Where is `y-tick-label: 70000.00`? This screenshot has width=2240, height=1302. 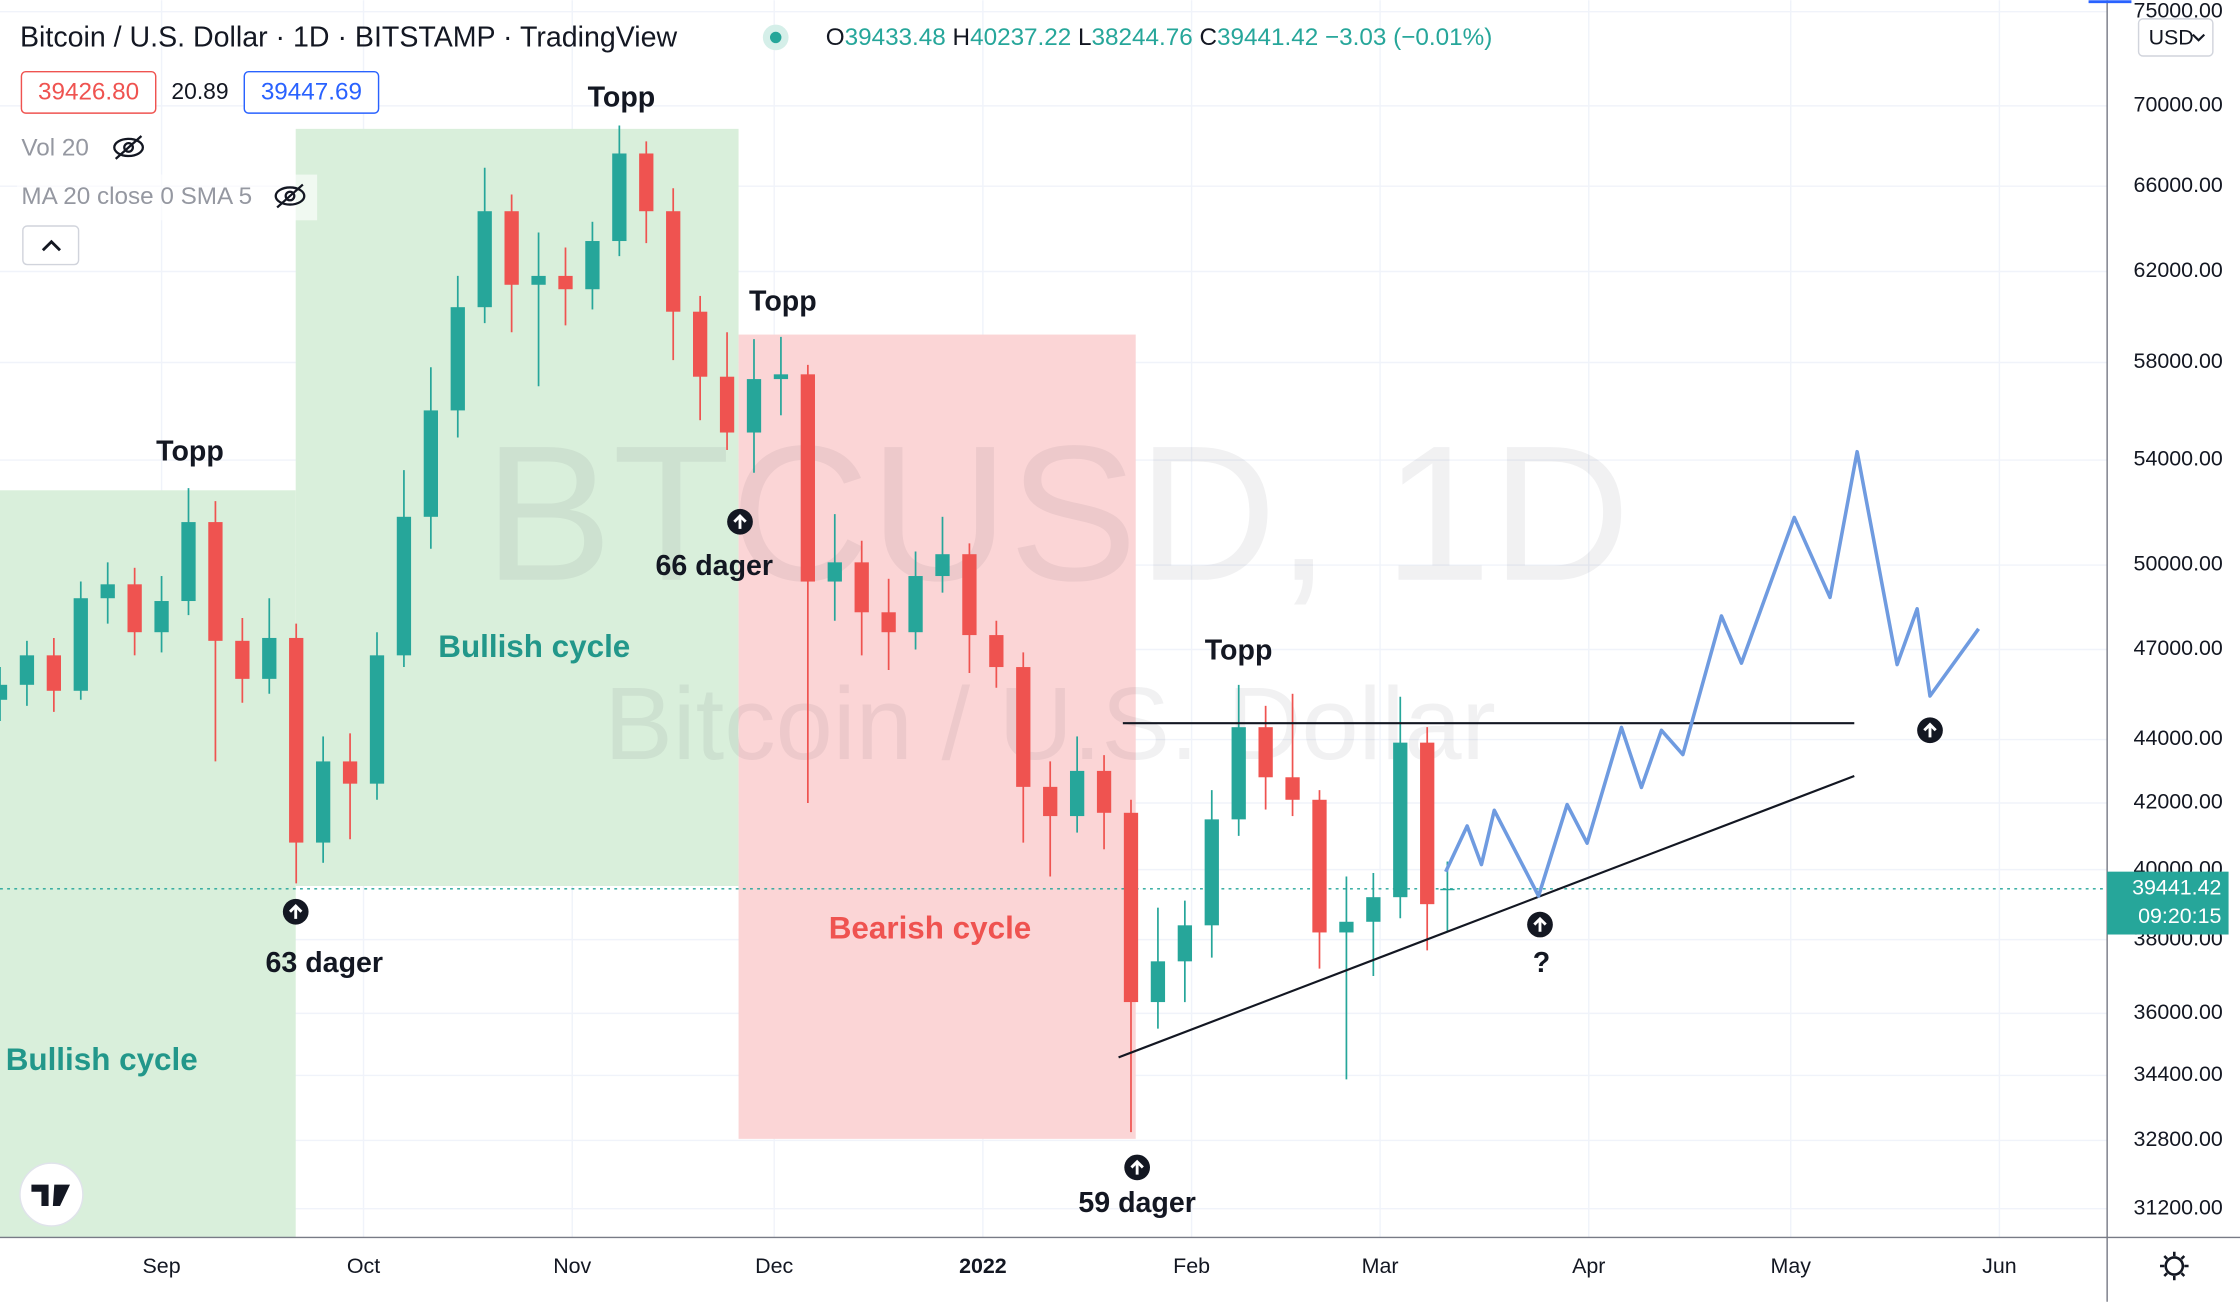 y-tick-label: 70000.00 is located at coordinates (2178, 105).